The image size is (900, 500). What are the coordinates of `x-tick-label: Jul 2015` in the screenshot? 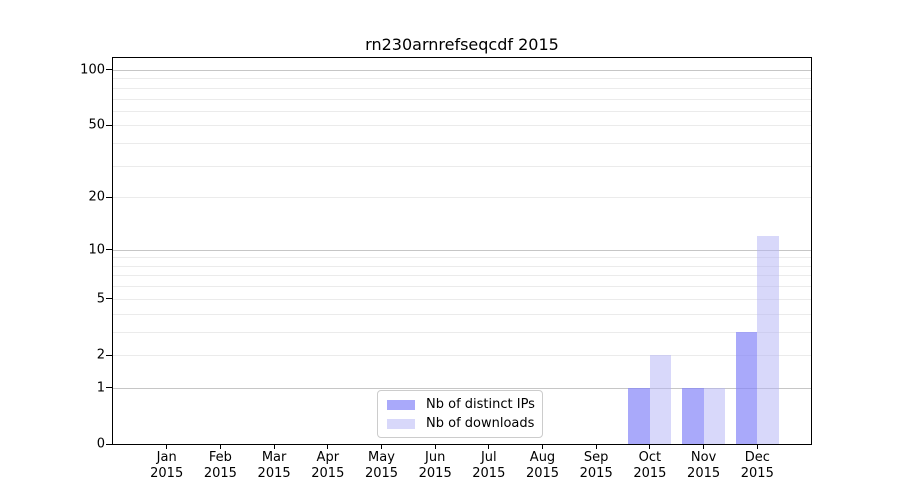 It's located at (489, 465).